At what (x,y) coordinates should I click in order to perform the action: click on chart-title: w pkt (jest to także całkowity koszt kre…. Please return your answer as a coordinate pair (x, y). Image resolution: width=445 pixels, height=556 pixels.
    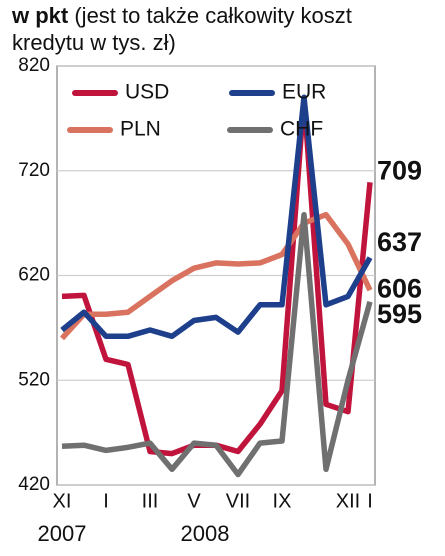
    Looking at the image, I should click on (198, 29).